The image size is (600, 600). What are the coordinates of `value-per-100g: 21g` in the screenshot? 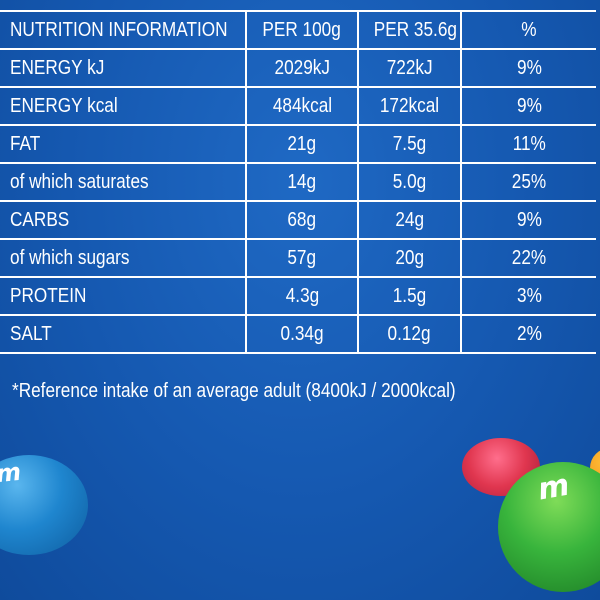 It's located at (302, 144).